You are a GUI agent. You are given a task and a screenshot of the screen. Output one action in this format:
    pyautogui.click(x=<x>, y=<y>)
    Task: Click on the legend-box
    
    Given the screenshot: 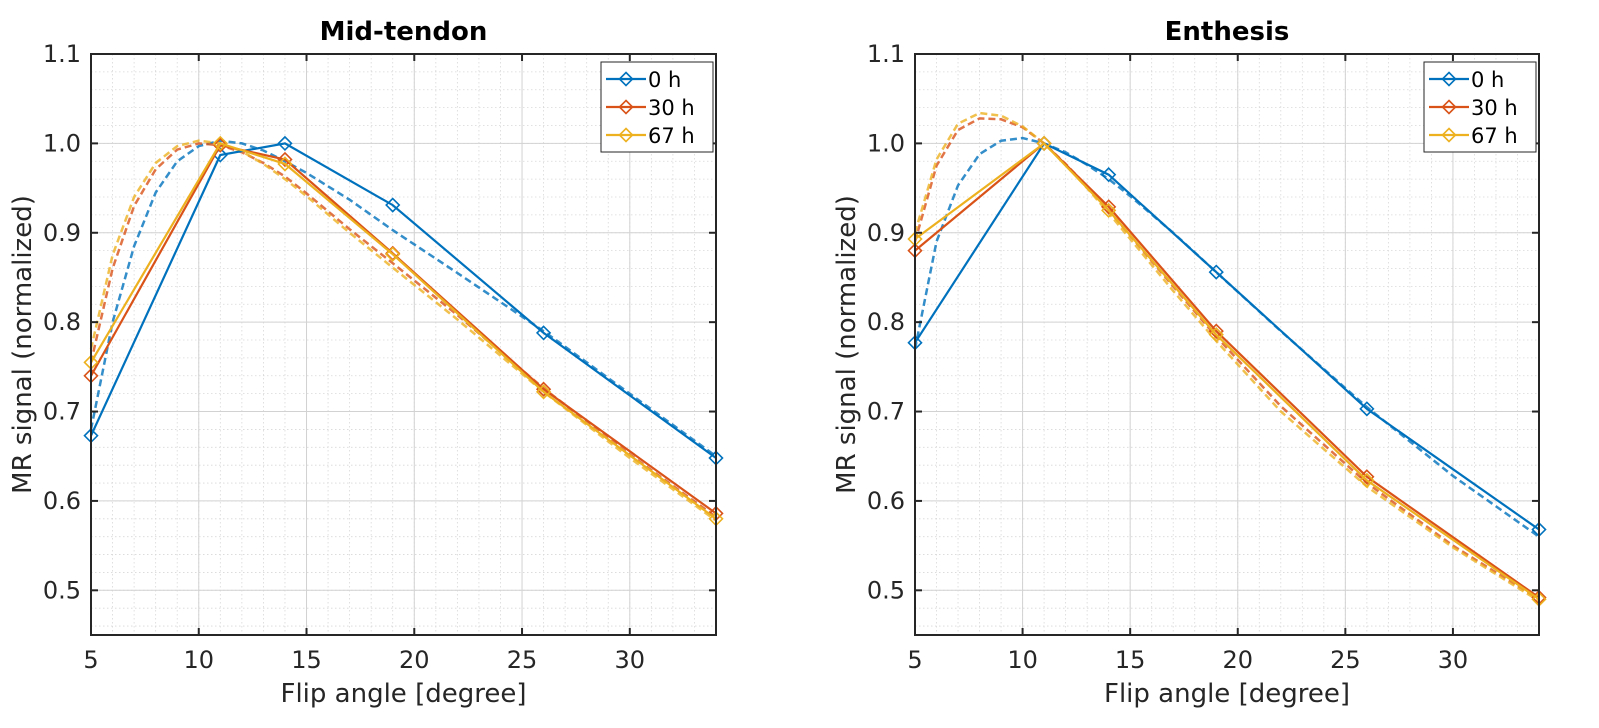 What is the action you would take?
    pyautogui.click(x=1480, y=107)
    